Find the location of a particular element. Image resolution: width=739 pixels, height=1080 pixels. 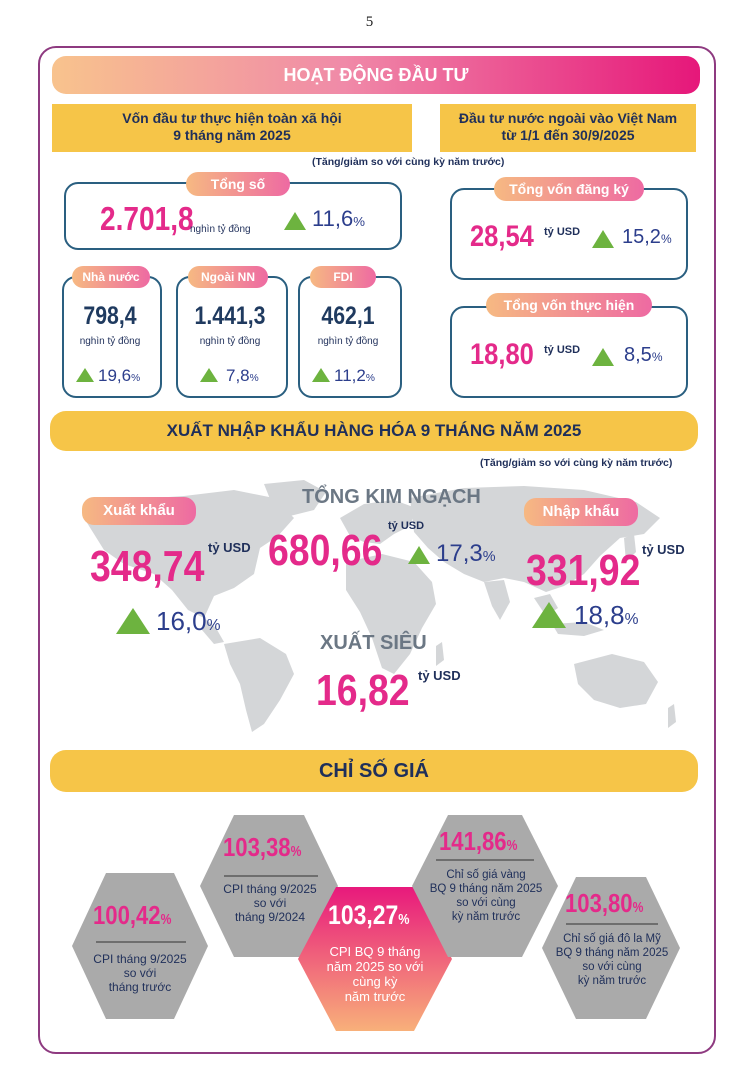

export-change: 16,0% is located at coordinates (188, 621).